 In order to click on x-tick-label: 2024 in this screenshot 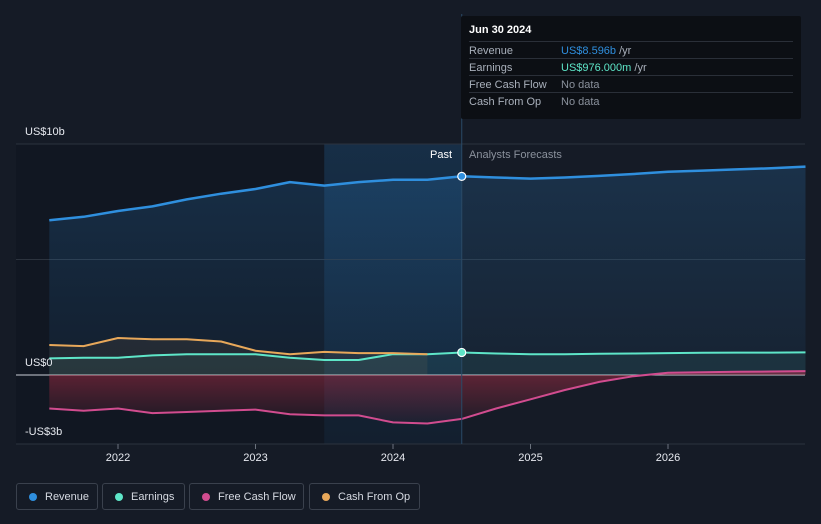, I will do `click(393, 458)`.